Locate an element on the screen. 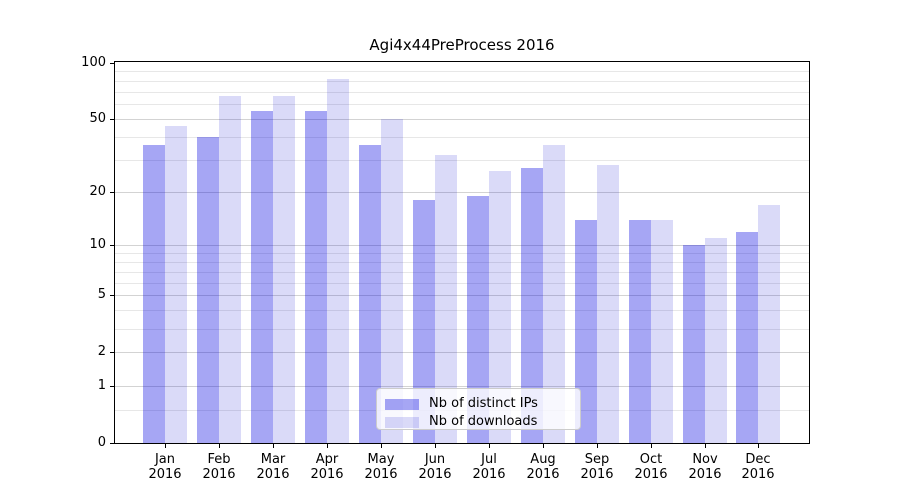 The image size is (900, 500). x-tick-label-oct: Oct 2016 is located at coordinates (651, 467).